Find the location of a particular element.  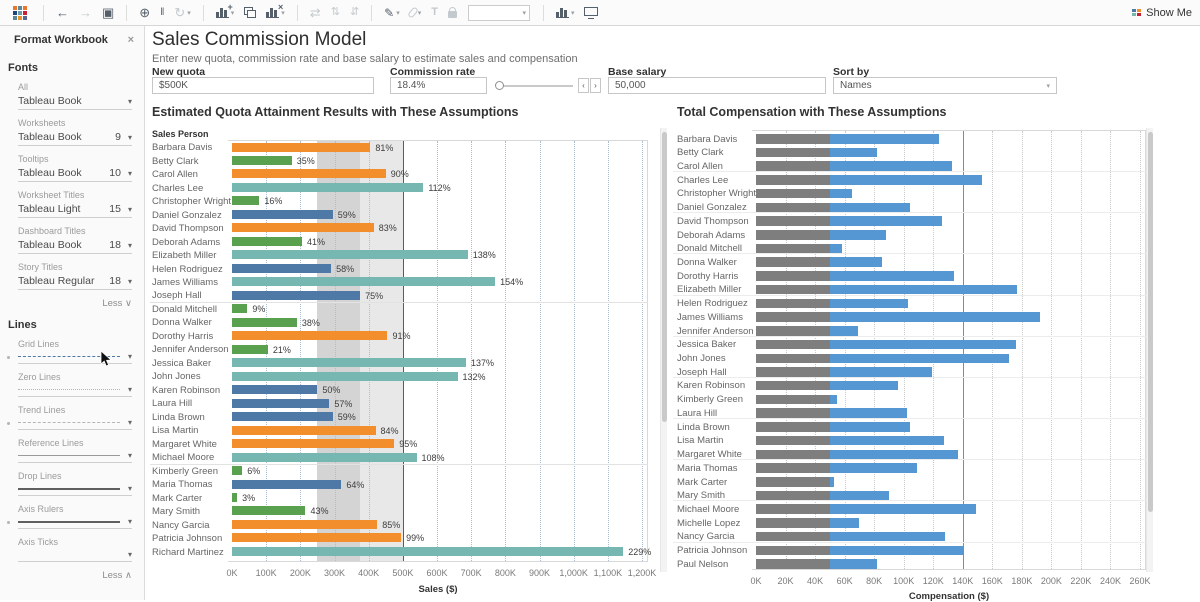

text-label-icon: T is located at coordinates (434, 12).